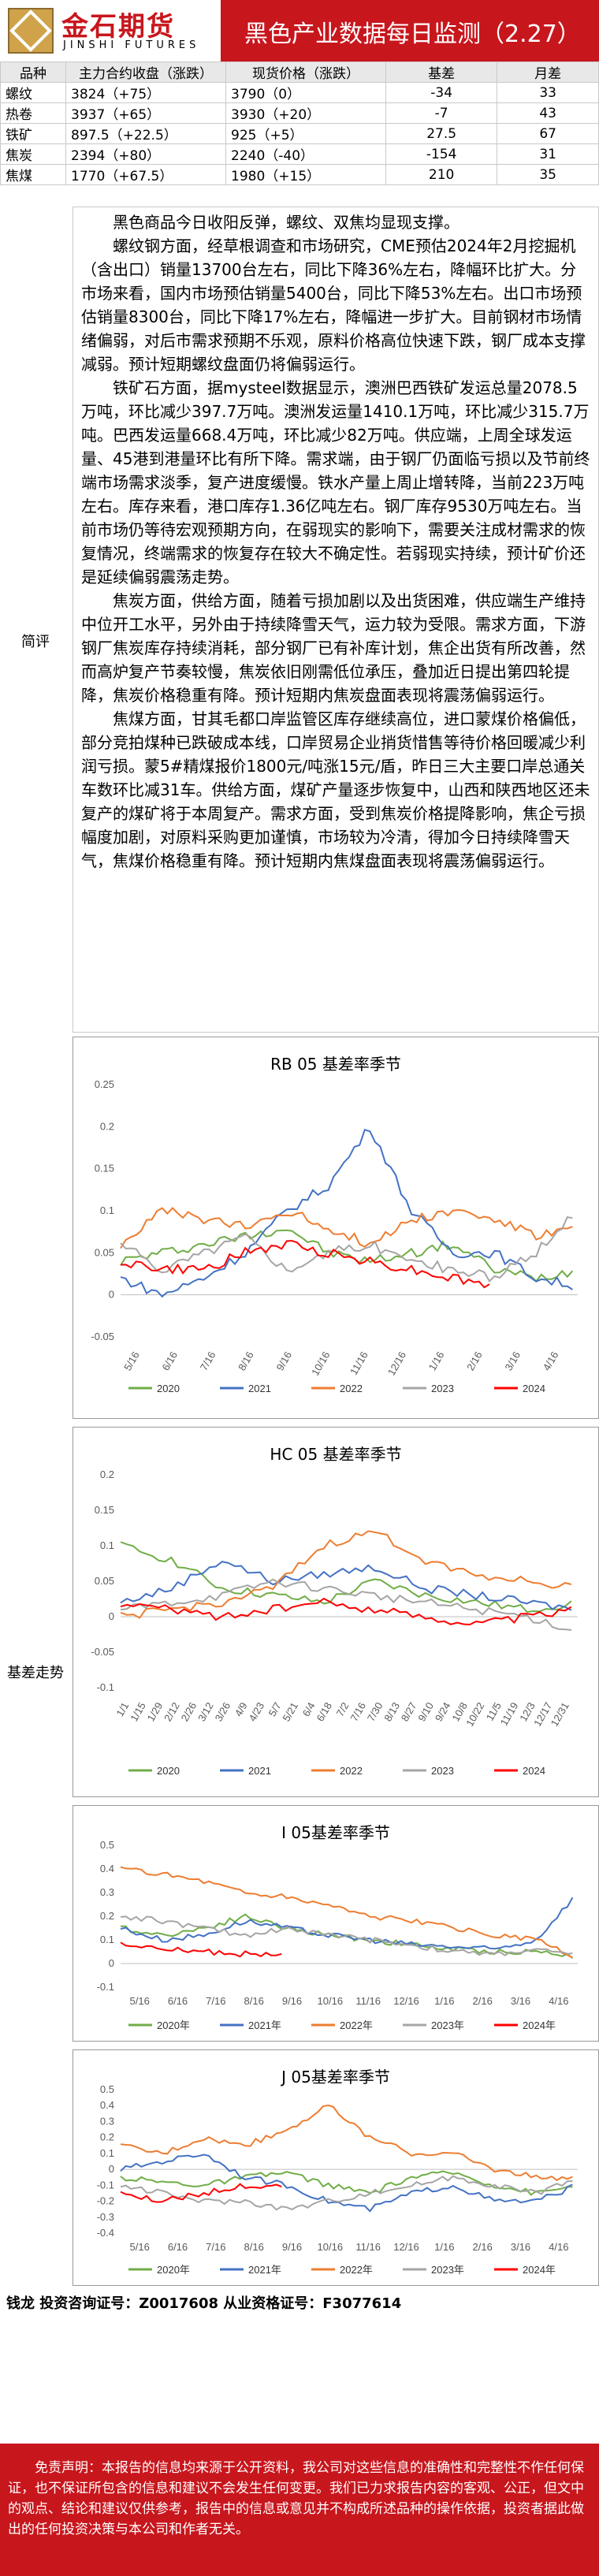 The width and height of the screenshot is (599, 2576). I want to click on x-tick-label: 3/16, so click(512, 1360).